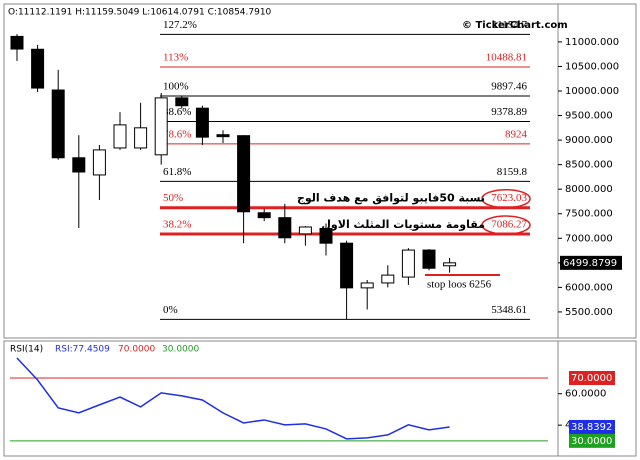 This screenshot has width=640, height=460. I want to click on fib-label: 100%, so click(176, 87).